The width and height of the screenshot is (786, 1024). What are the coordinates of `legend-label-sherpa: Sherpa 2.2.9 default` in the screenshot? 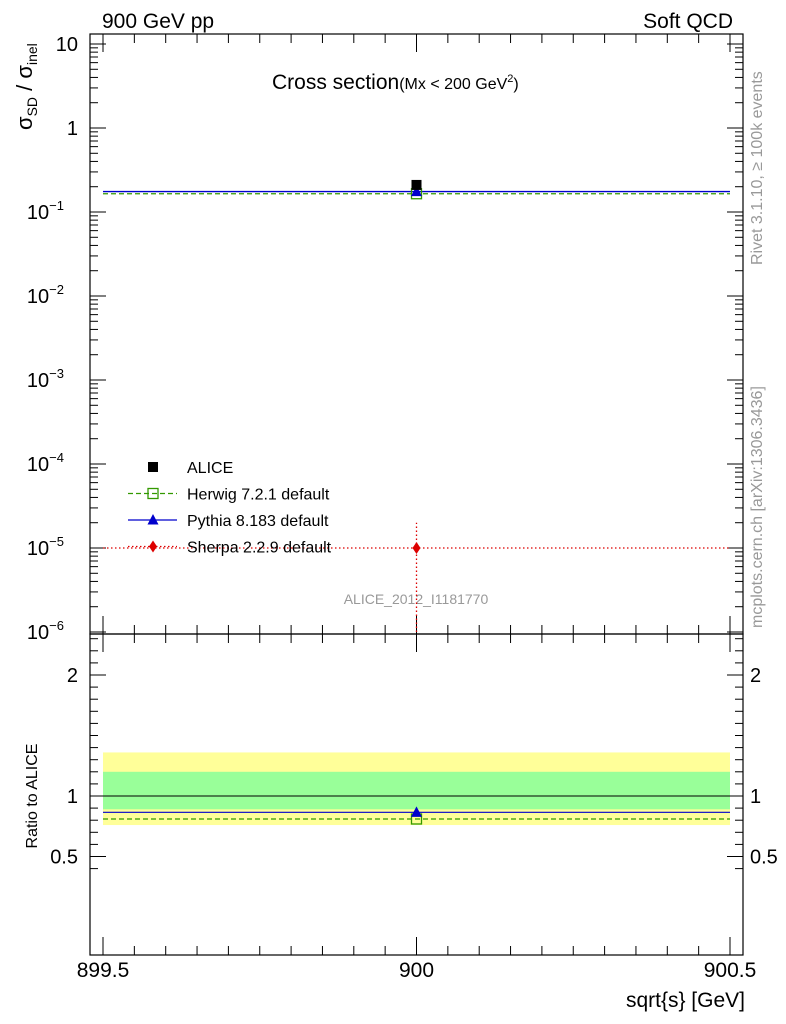 It's located at (259, 548).